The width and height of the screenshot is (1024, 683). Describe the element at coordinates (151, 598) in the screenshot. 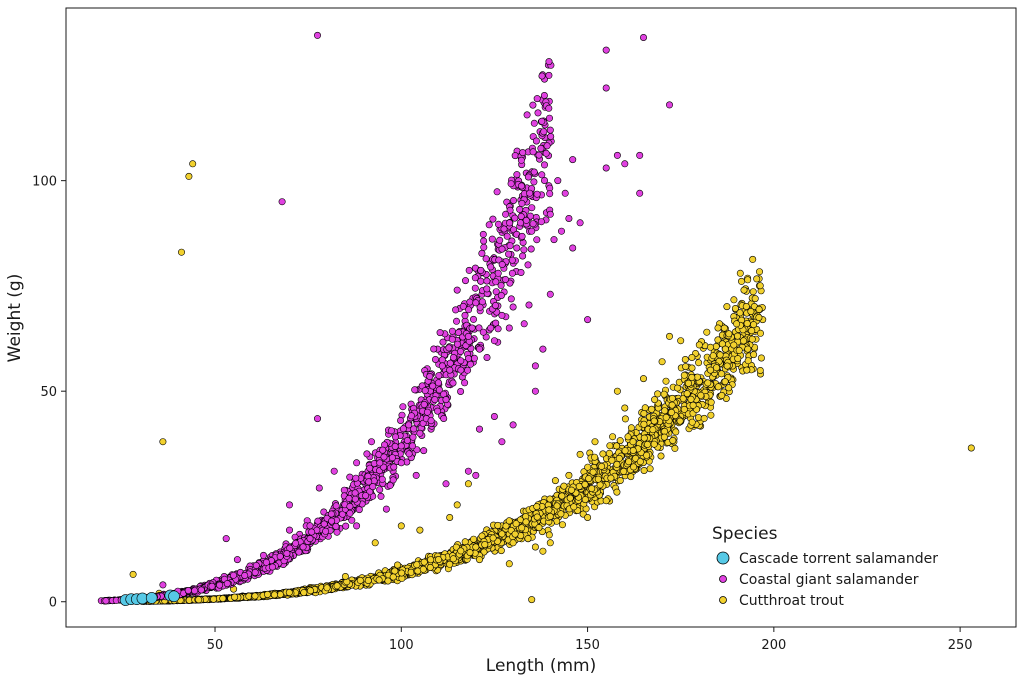

I see `point-cascade-torrent-salamander` at that location.